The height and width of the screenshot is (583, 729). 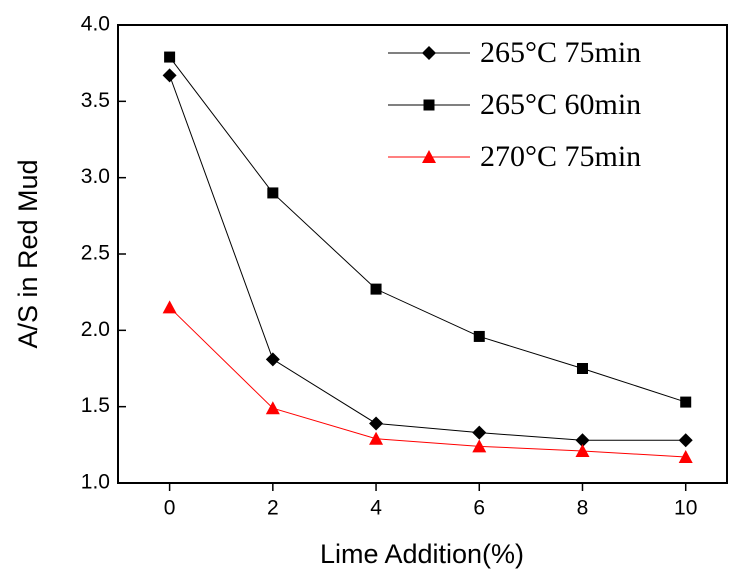 What do you see at coordinates (95, 176) in the screenshot?
I see `y-tick-label: 3.0` at bounding box center [95, 176].